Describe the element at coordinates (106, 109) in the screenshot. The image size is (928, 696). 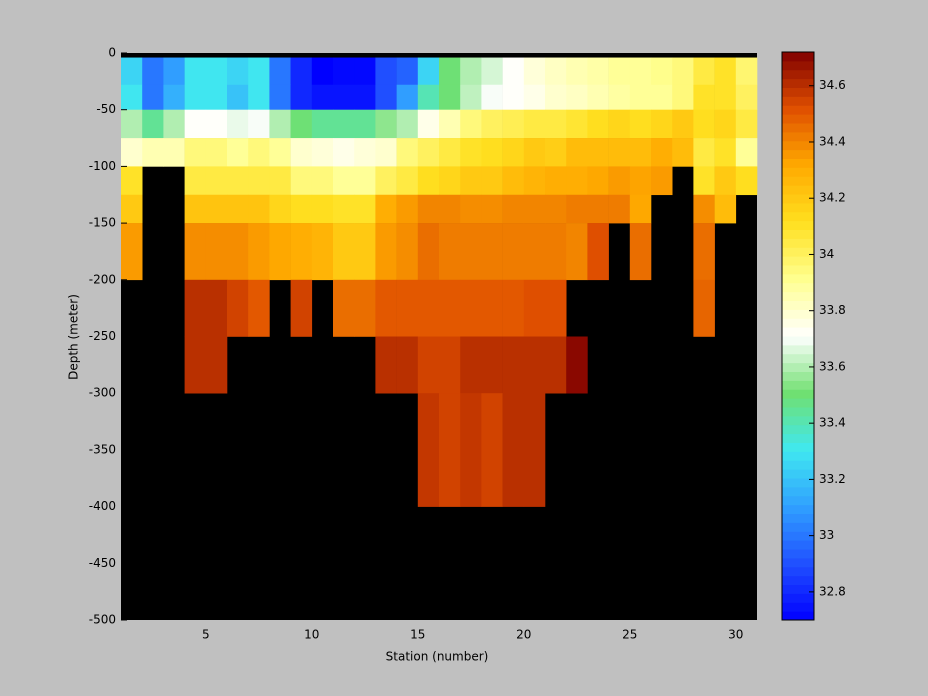
I see `y-tick-label: -50` at that location.